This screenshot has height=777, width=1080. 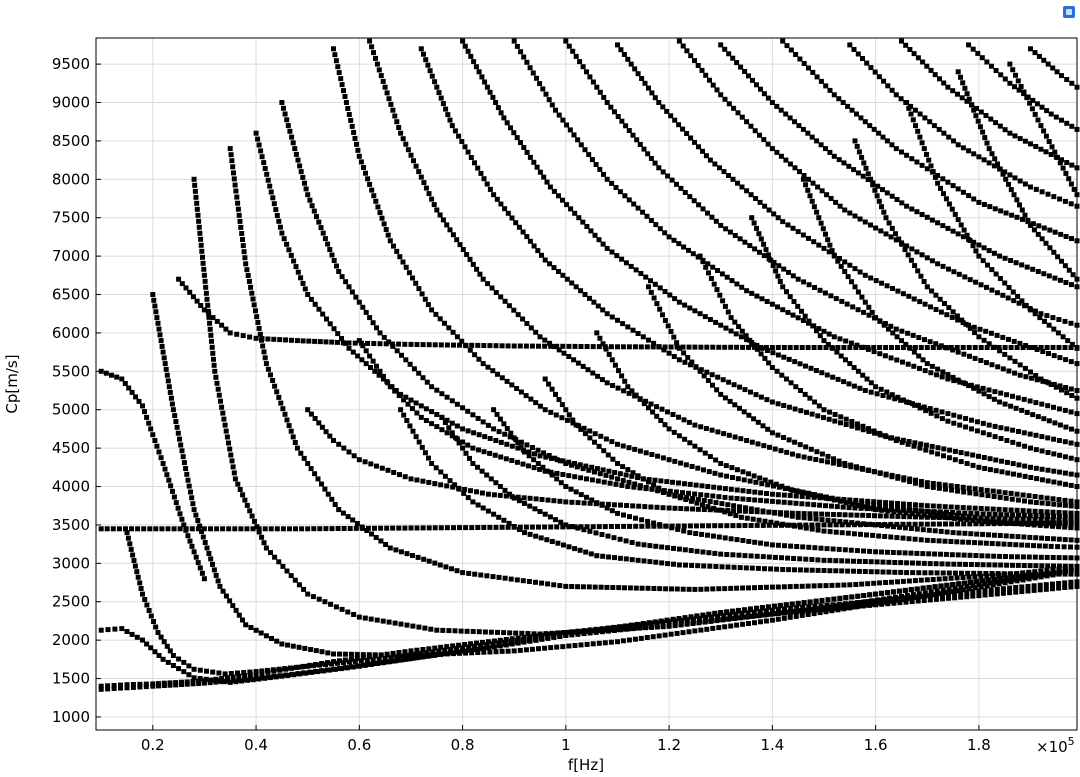 What do you see at coordinates (1069, 12) in the screenshot?
I see `toolbar-icon` at bounding box center [1069, 12].